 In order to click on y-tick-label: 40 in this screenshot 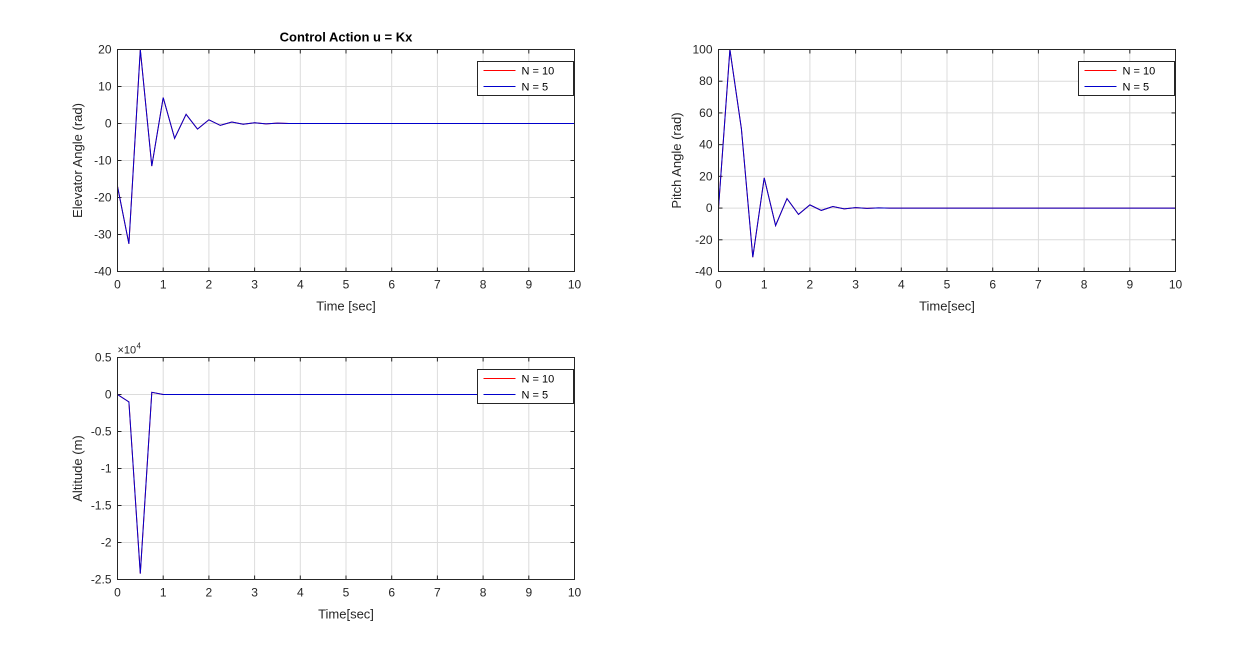, I will do `click(706, 145)`.